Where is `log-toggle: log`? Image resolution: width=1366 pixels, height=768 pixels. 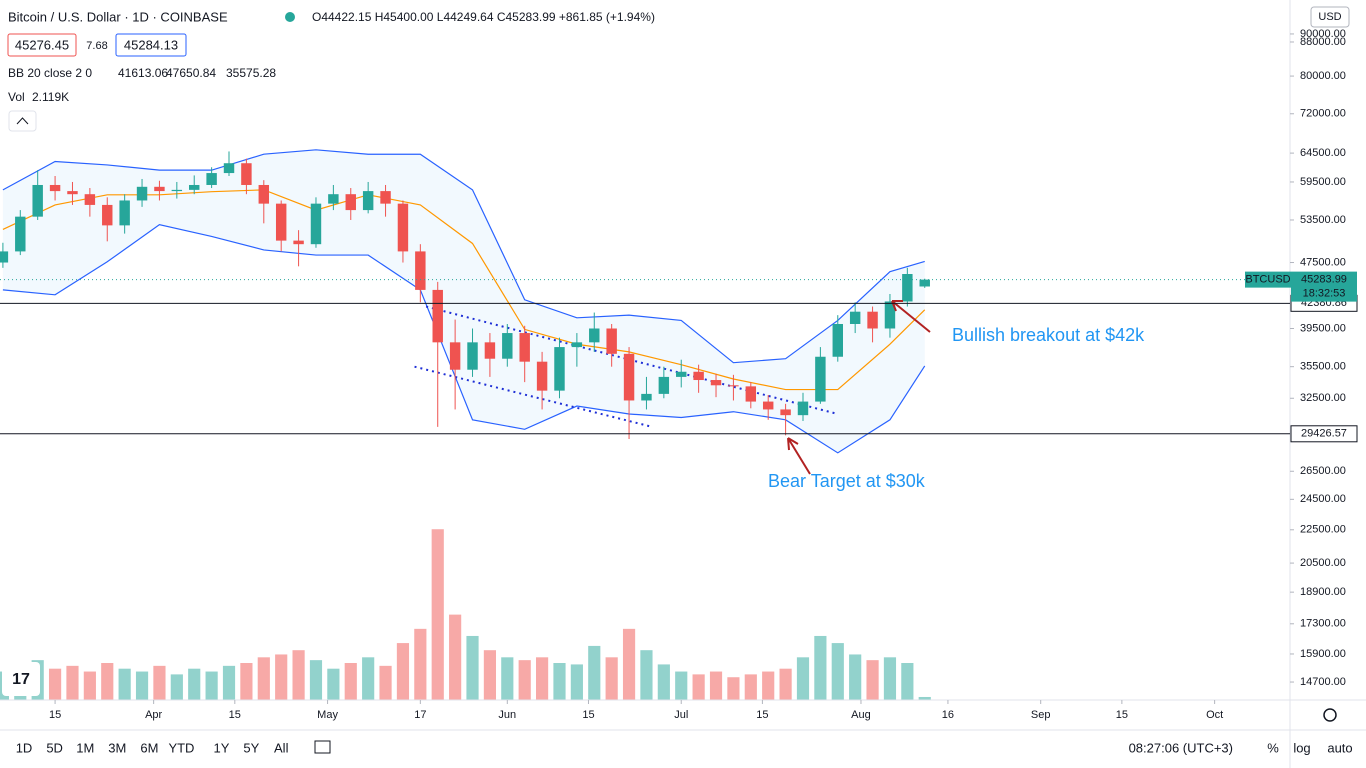
log-toggle: log is located at coordinates (1301, 747).